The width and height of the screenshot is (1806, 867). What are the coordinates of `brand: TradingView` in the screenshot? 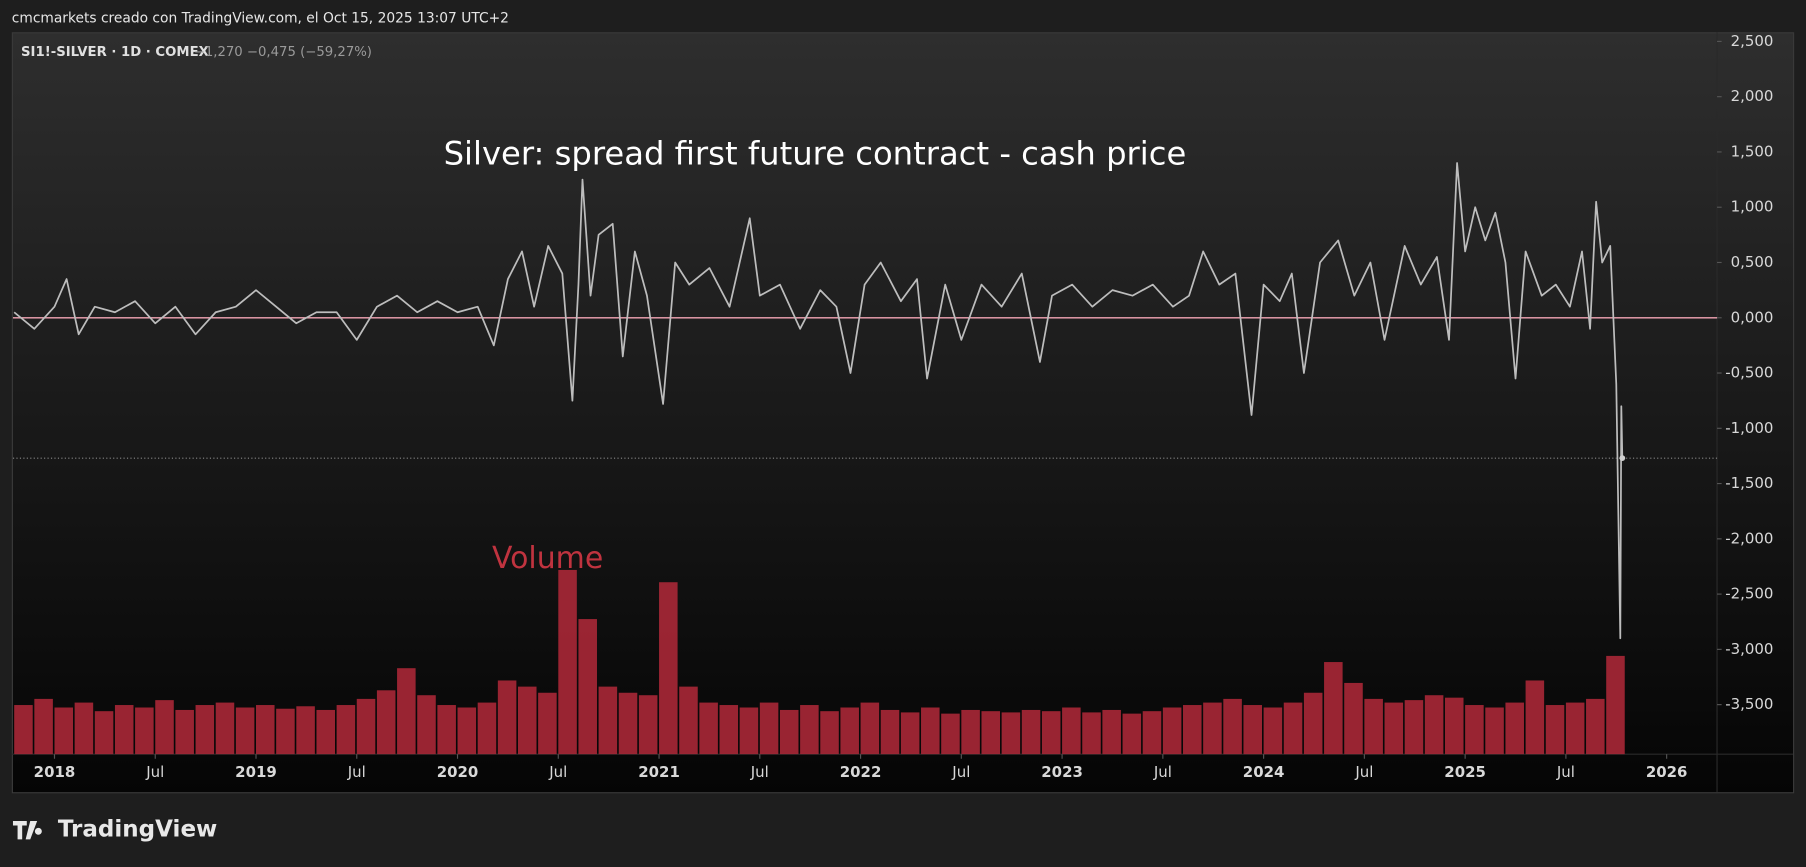 It's located at (137, 830).